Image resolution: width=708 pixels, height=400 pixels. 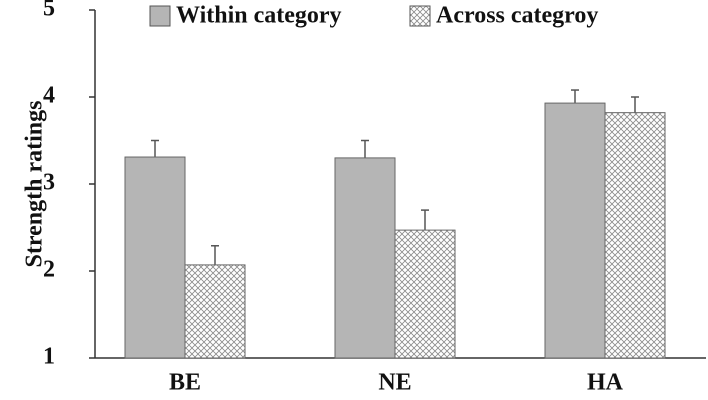 I want to click on y-tick-label: 3, so click(x=49, y=183).